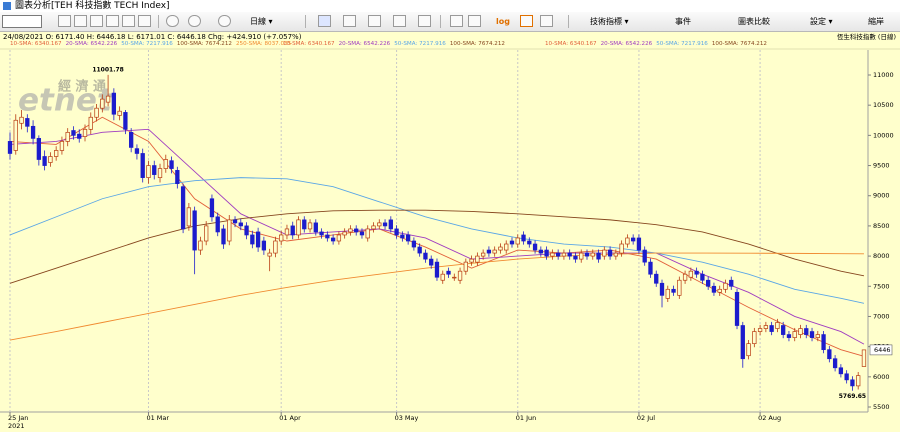 This screenshot has height=432, width=900. Describe the element at coordinates (881, 350) in the screenshot. I see `last-price-box` at that location.